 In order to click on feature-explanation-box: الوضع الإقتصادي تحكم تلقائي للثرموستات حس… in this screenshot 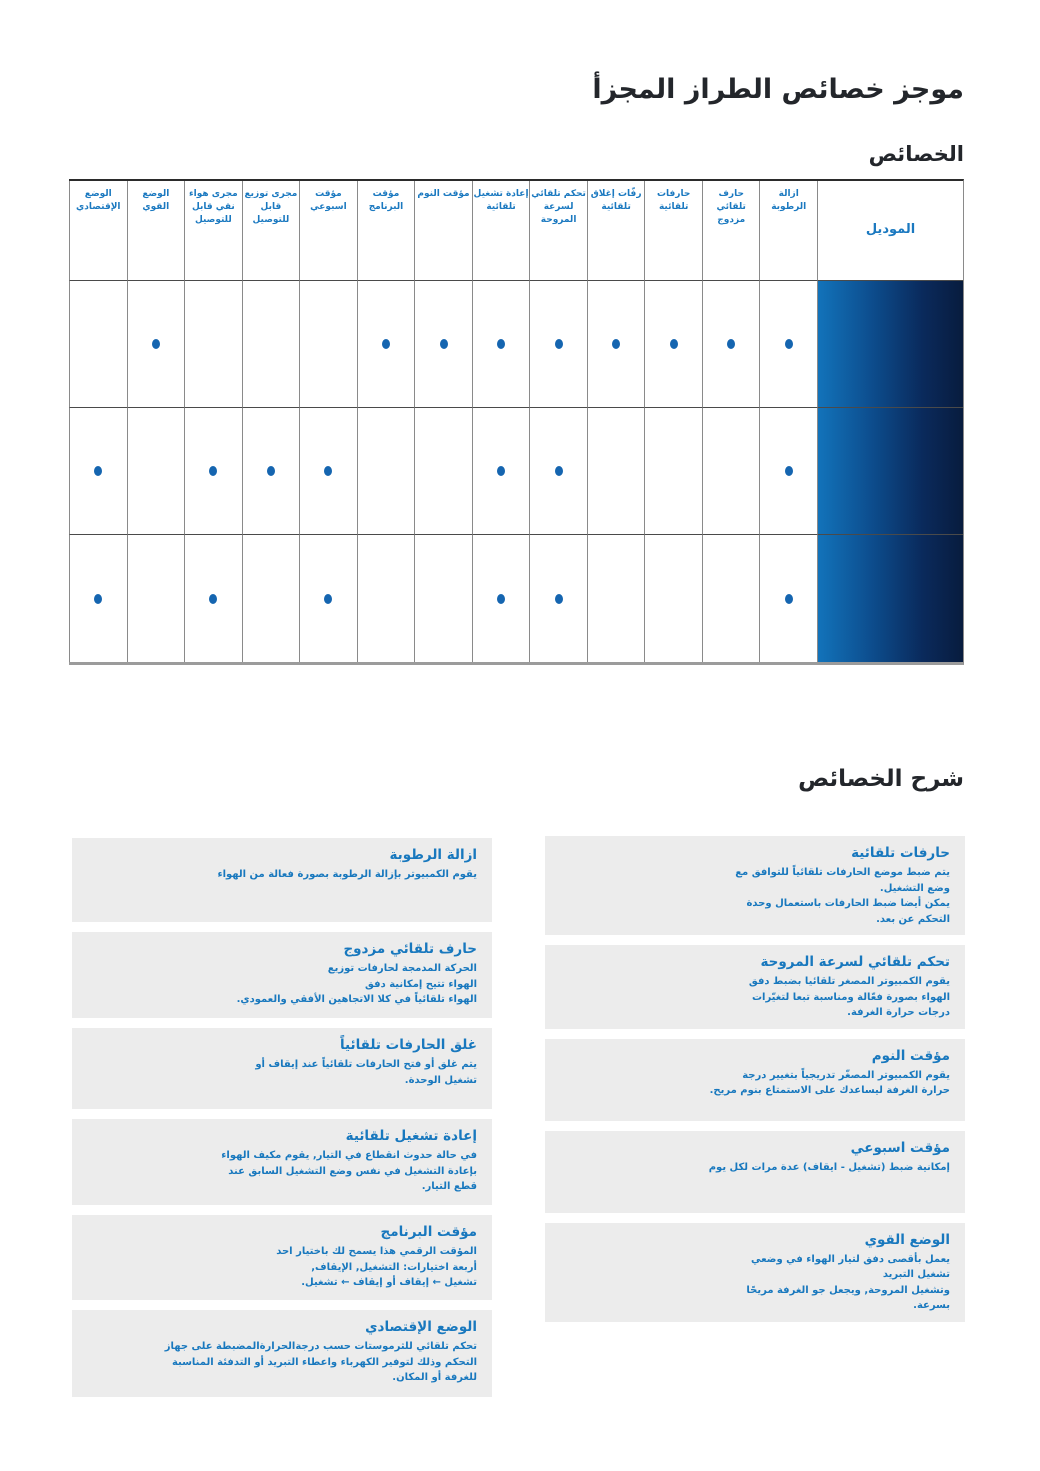, I will do `click(282, 1353)`.